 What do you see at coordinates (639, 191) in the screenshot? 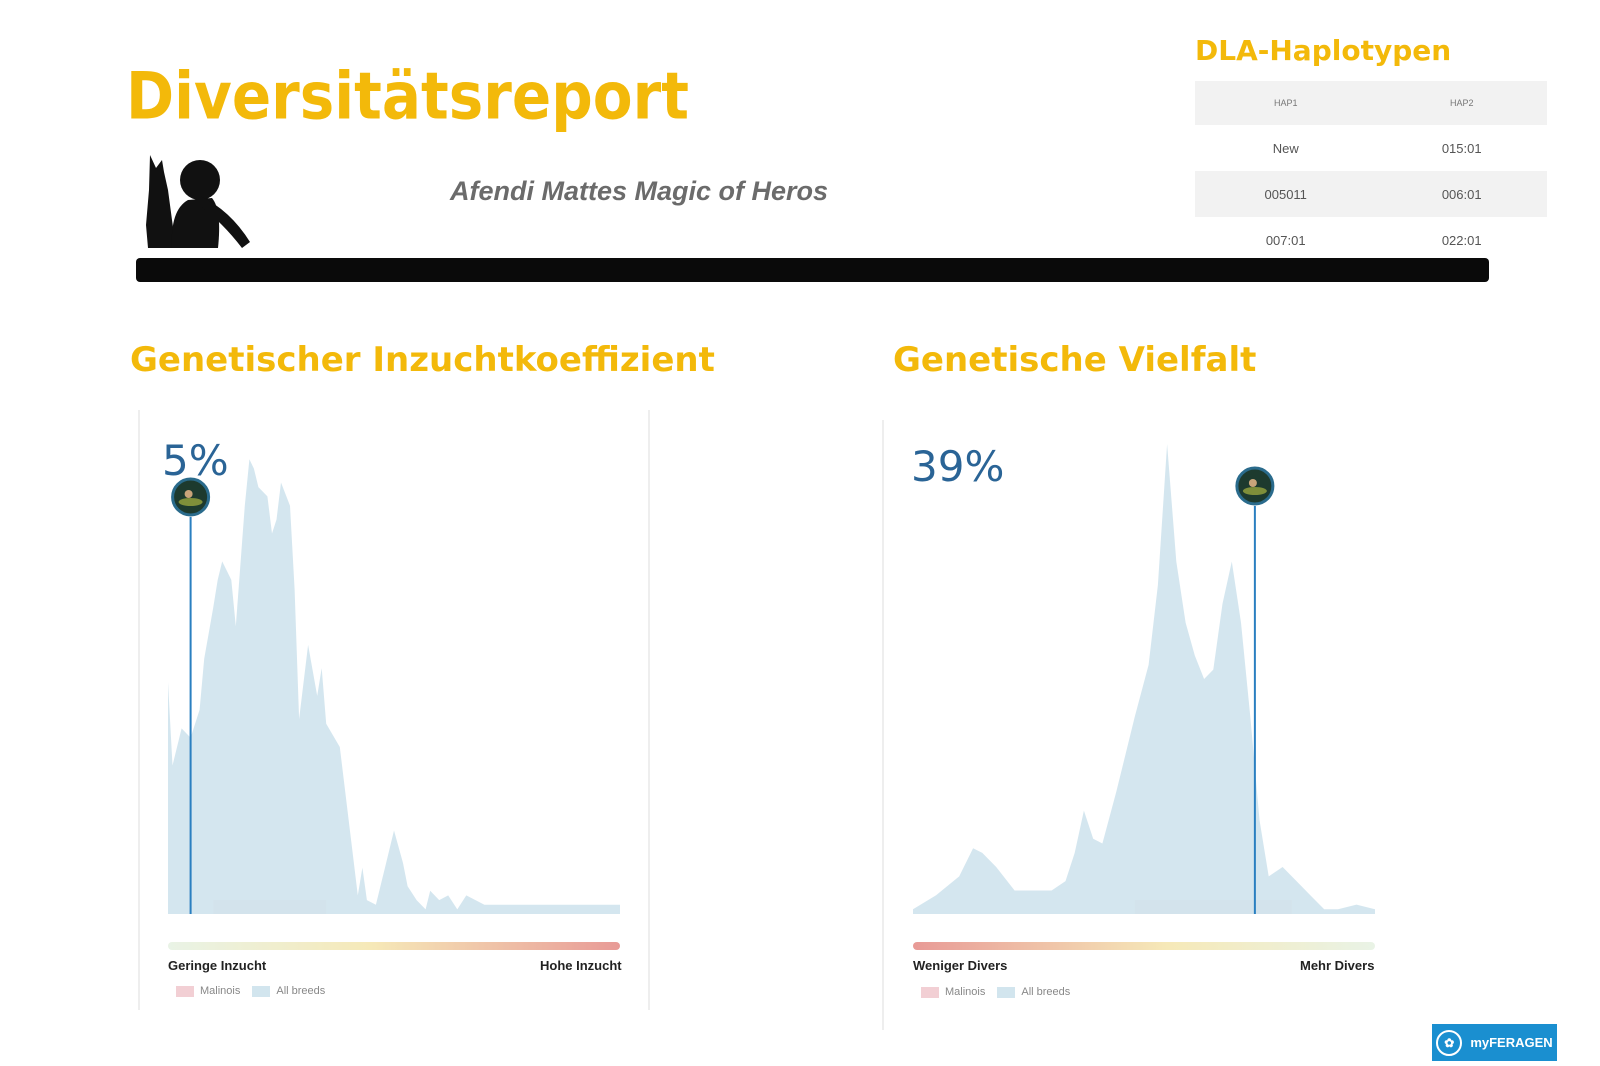
I see `dog-name: Afendi Mattes Magic of Heros` at bounding box center [639, 191].